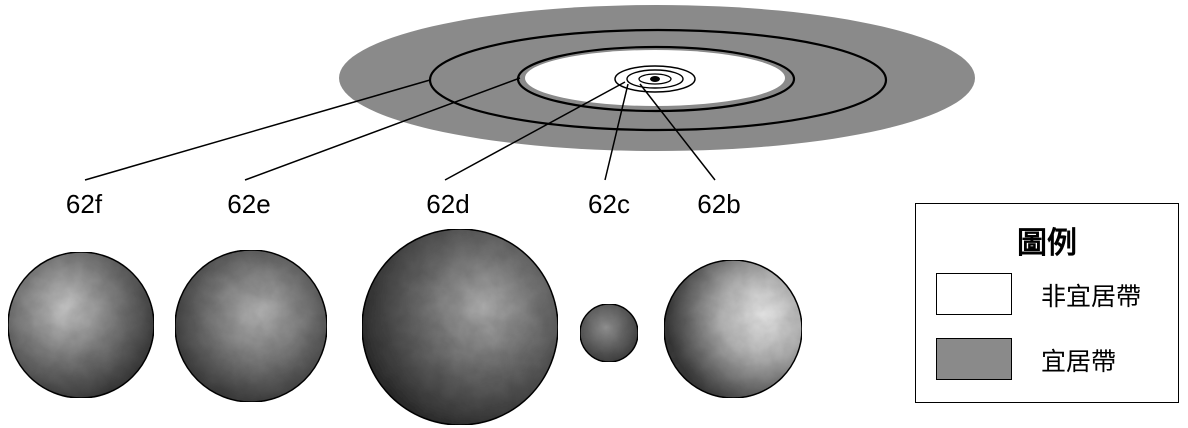 This screenshot has width=1188, height=428. I want to click on legend-item-habitable-zone: 宜居帶, so click(1056, 361).